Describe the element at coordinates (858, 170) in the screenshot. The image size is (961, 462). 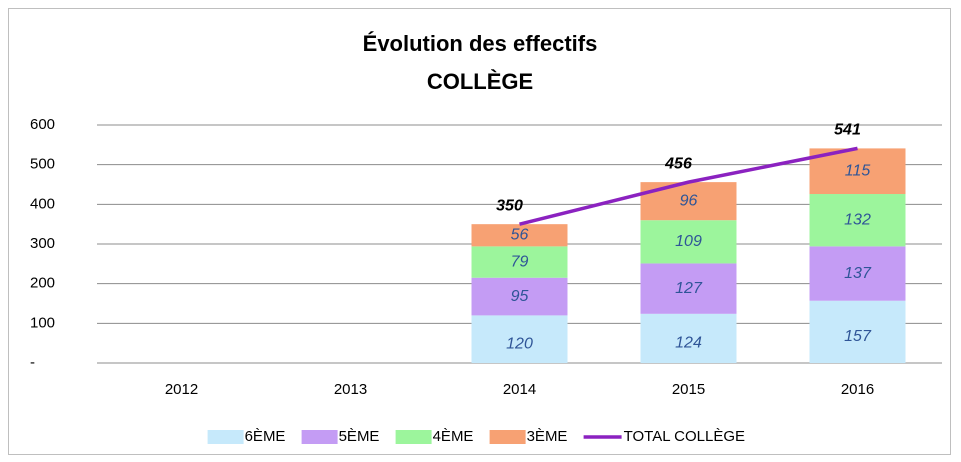
I see `data-label: 115` at that location.